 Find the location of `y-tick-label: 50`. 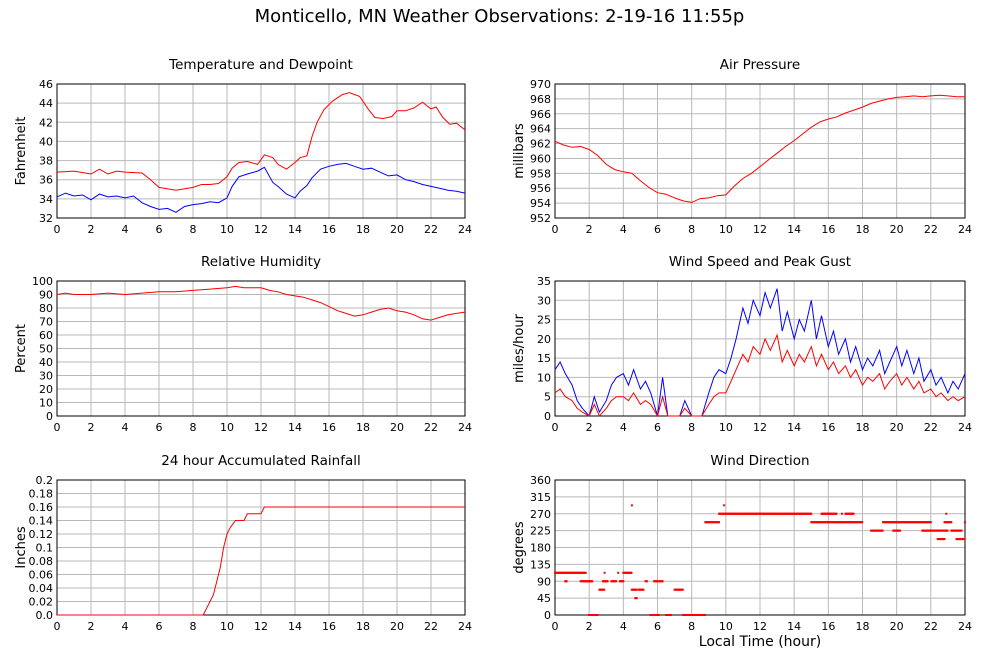

y-tick-label: 50 is located at coordinates (46, 349).